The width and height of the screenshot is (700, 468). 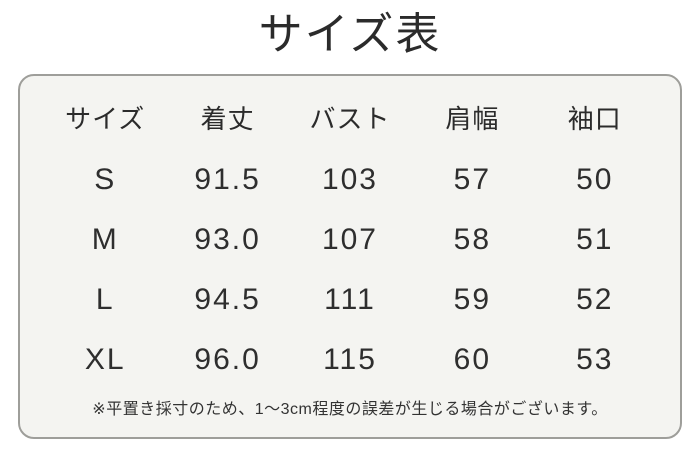 What do you see at coordinates (350, 409) in the screenshot?
I see `measurement-note: ※平置き採寸のため、1〜3cm程度の誤差が生じる場合がございます。` at bounding box center [350, 409].